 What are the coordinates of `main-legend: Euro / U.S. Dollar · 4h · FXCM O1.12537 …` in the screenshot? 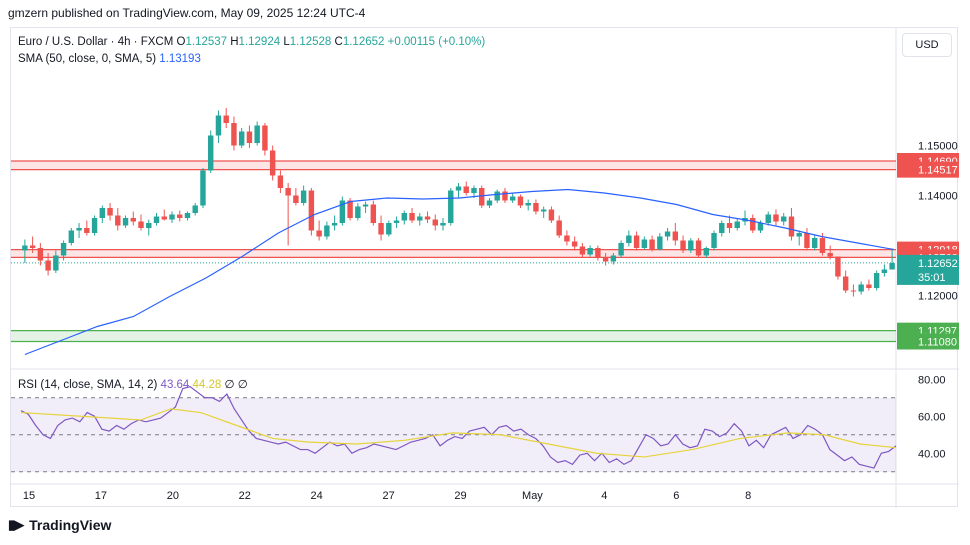 It's located at (251, 51).